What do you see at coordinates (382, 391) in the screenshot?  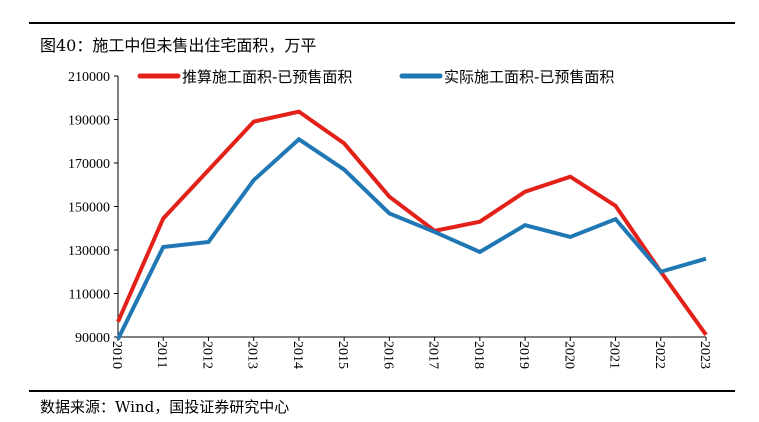 I see `bottom-rule` at bounding box center [382, 391].